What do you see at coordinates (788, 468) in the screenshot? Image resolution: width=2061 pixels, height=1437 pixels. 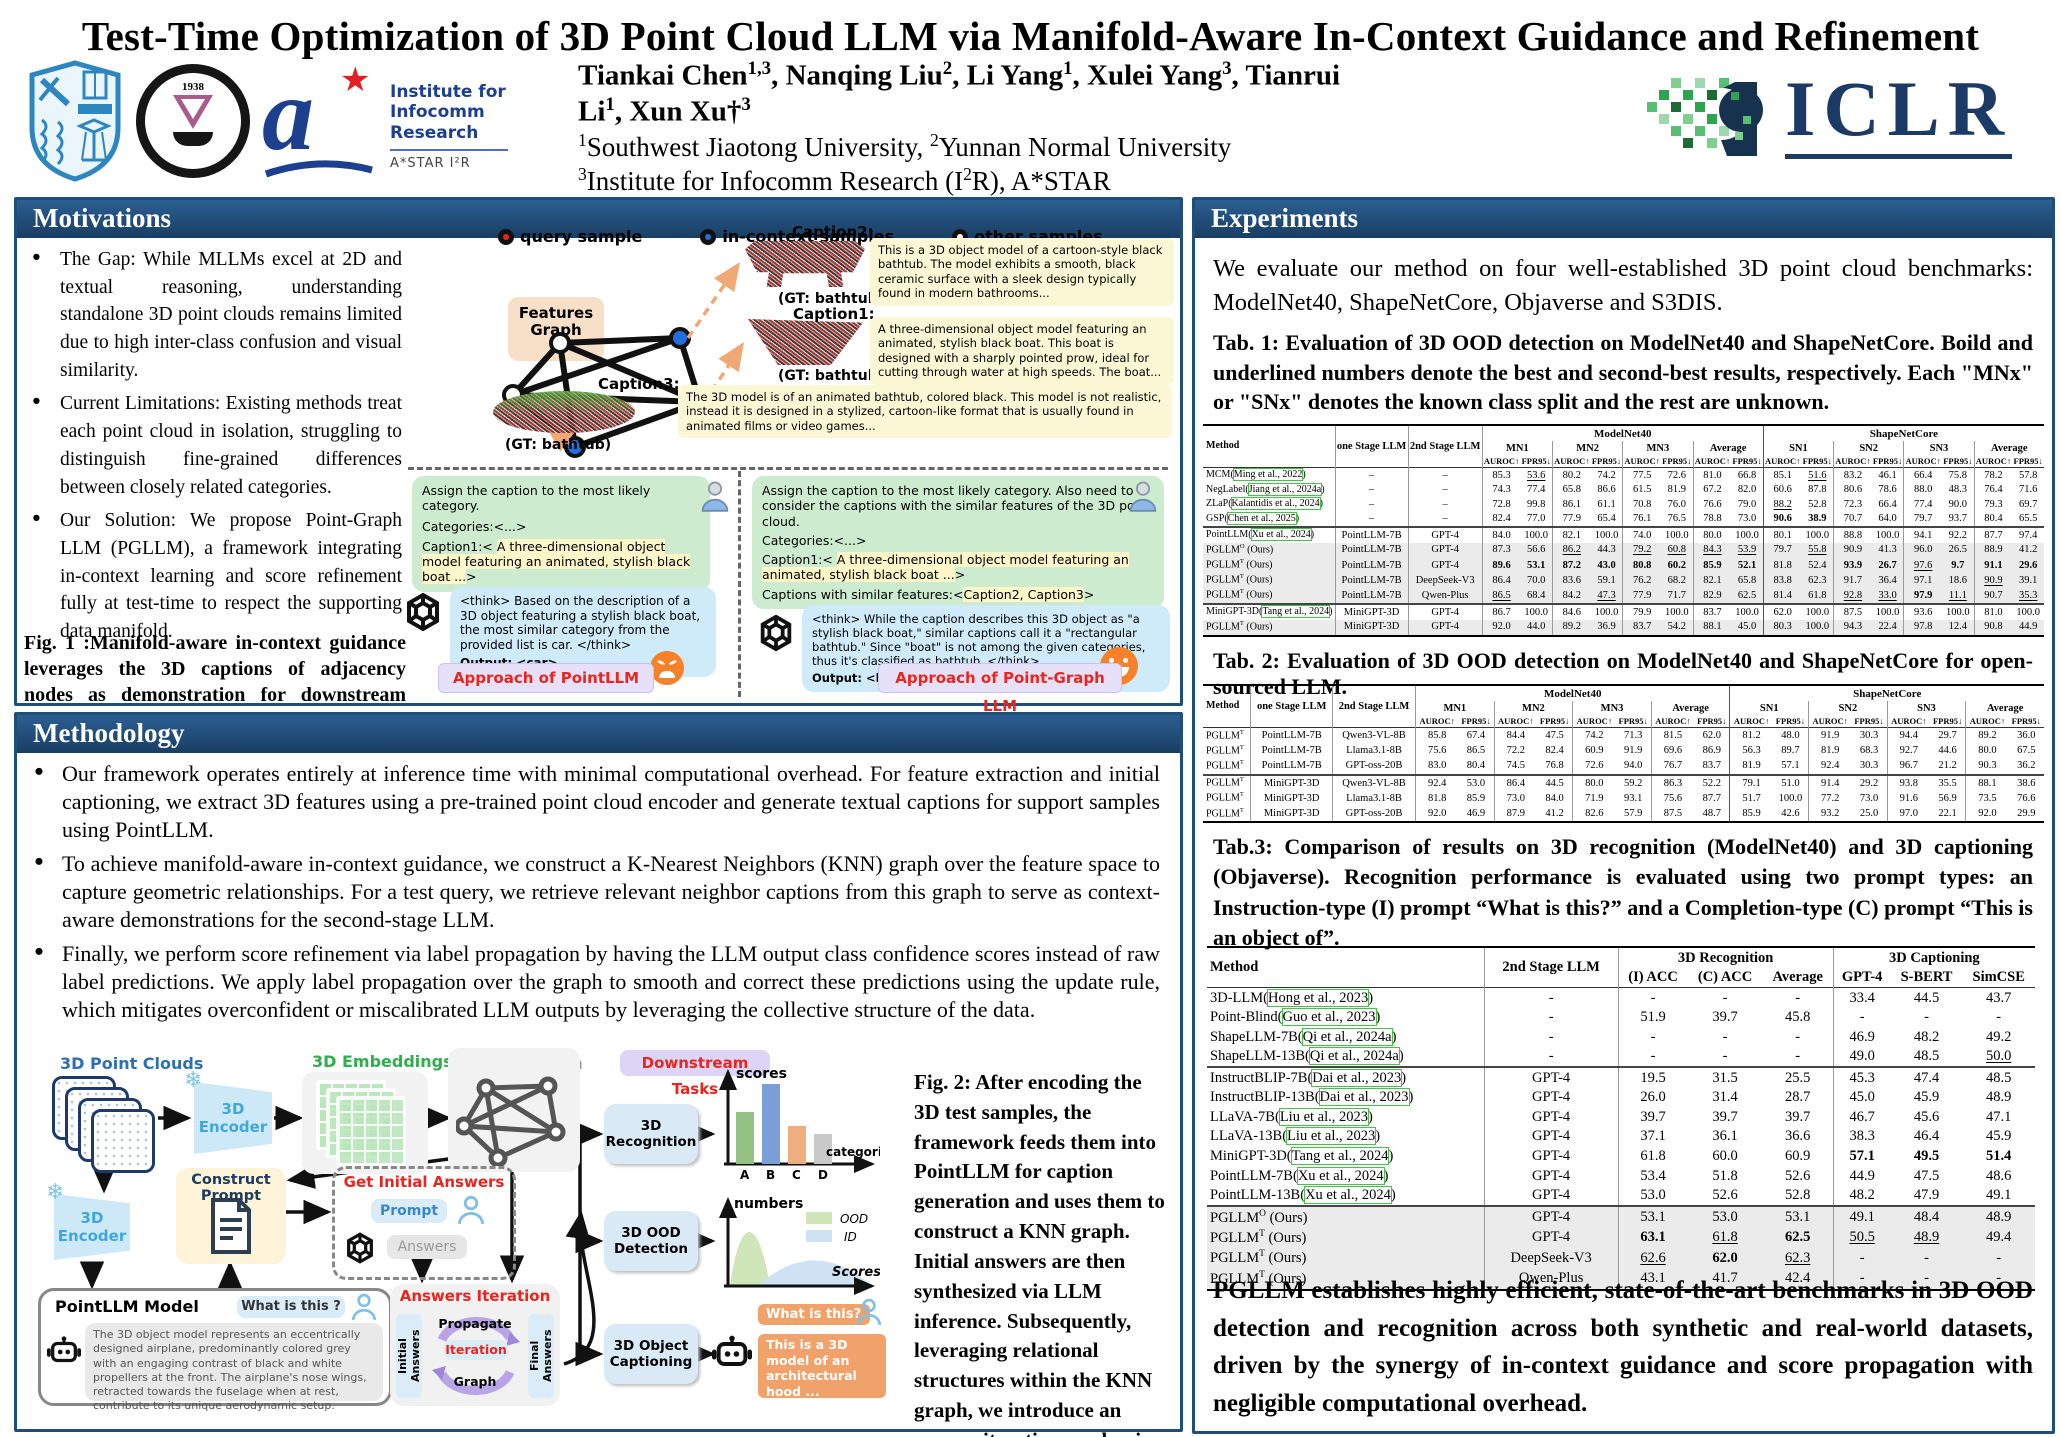 I see `fig1-horizontal-divider` at bounding box center [788, 468].